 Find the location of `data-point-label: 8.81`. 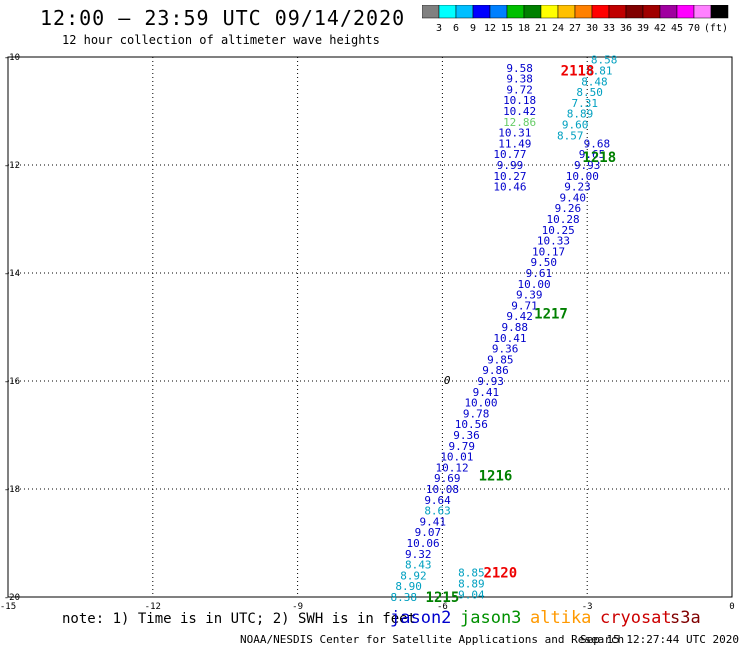

data-point-label: 8.81 is located at coordinates (599, 71).